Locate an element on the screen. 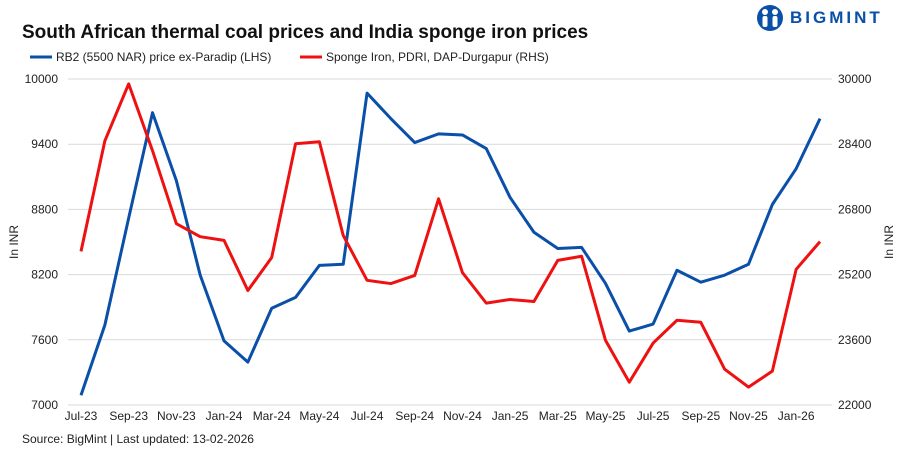  left-tick-label: 7600 is located at coordinates (44, 340).